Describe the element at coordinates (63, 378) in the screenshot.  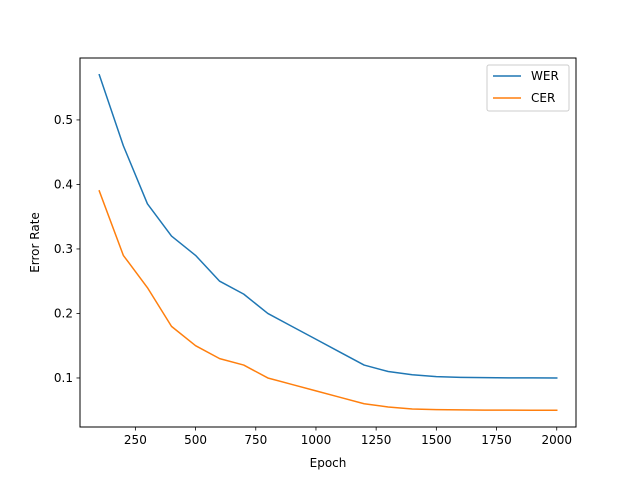
I see `y-tick-label: 0.1` at that location.